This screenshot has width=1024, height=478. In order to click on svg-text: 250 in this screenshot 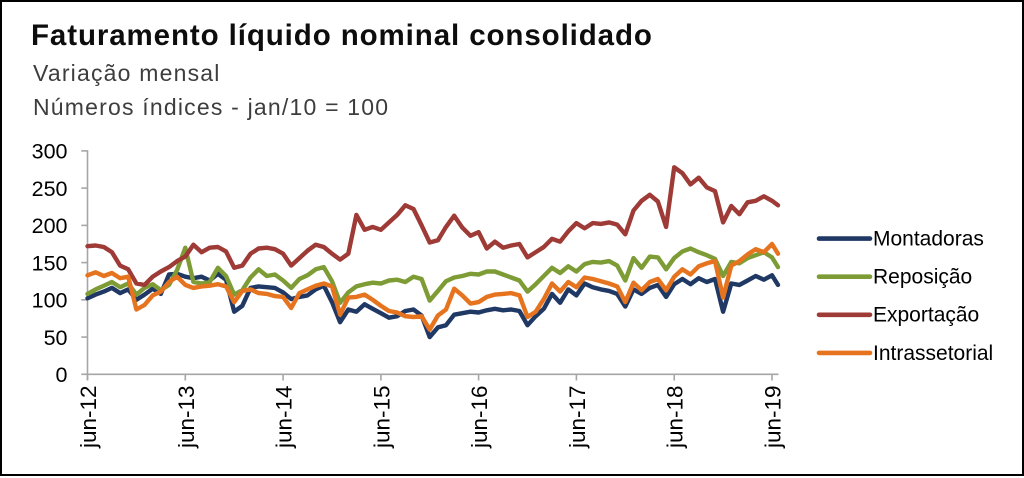, I will do `click(50, 189)`.